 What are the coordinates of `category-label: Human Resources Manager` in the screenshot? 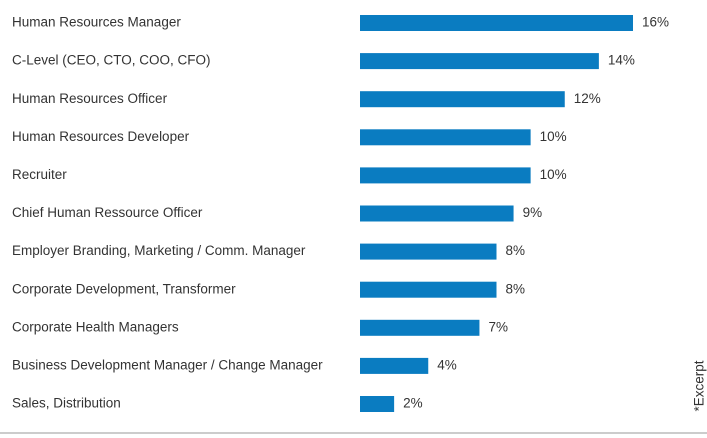 It's located at (96, 22).